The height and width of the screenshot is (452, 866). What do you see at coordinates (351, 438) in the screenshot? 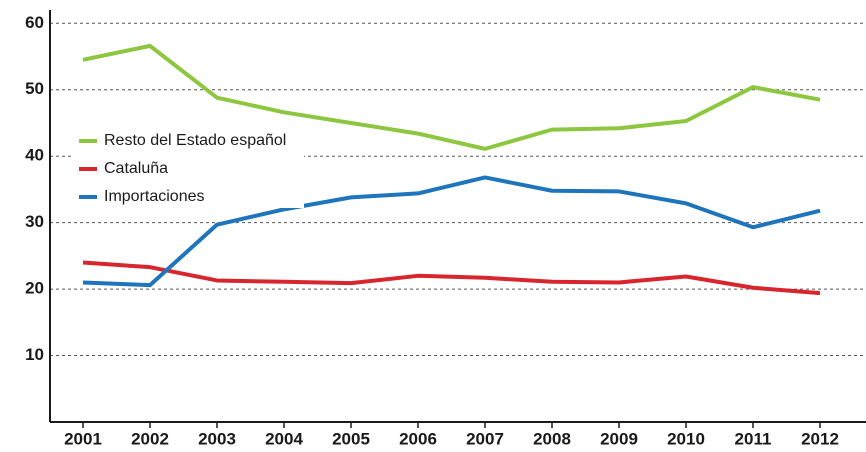
I see `x-tick-label: 2005` at bounding box center [351, 438].